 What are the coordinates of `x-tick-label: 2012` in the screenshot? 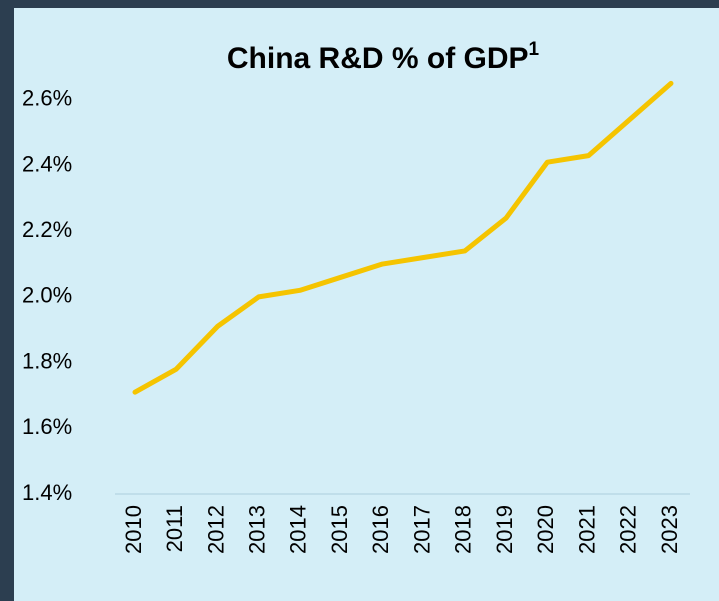 It's located at (215, 529).